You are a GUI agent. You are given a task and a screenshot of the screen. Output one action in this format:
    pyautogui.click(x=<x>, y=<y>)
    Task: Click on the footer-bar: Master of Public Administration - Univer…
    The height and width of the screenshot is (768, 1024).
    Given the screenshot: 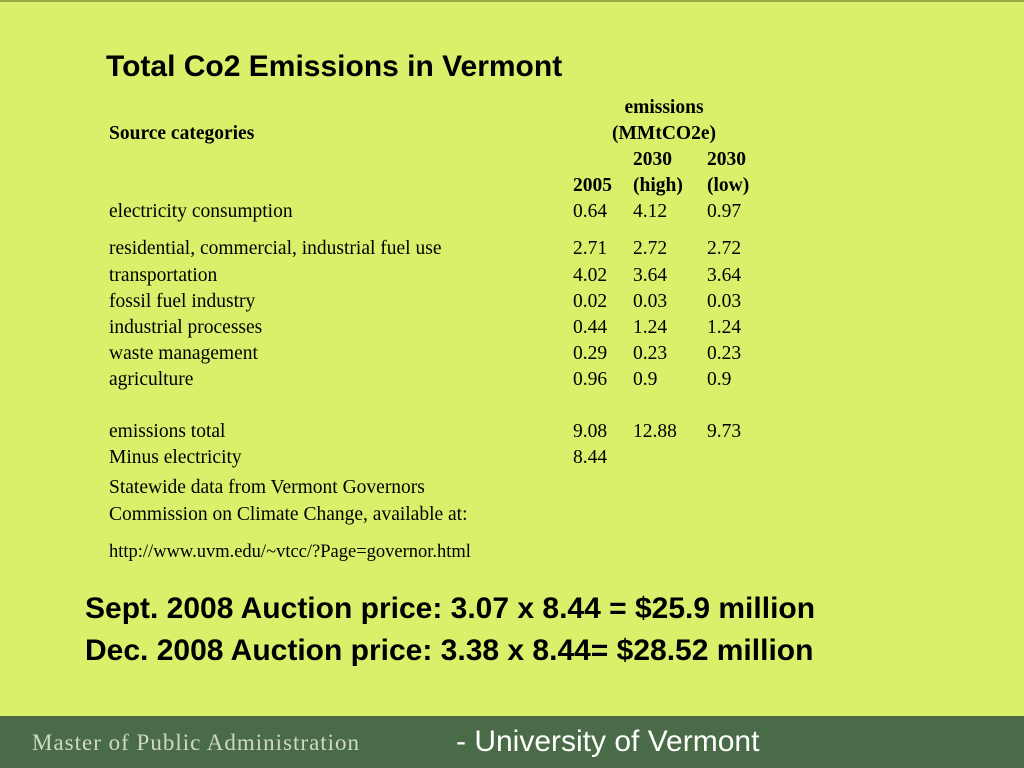 What is the action you would take?
    pyautogui.click(x=512, y=742)
    